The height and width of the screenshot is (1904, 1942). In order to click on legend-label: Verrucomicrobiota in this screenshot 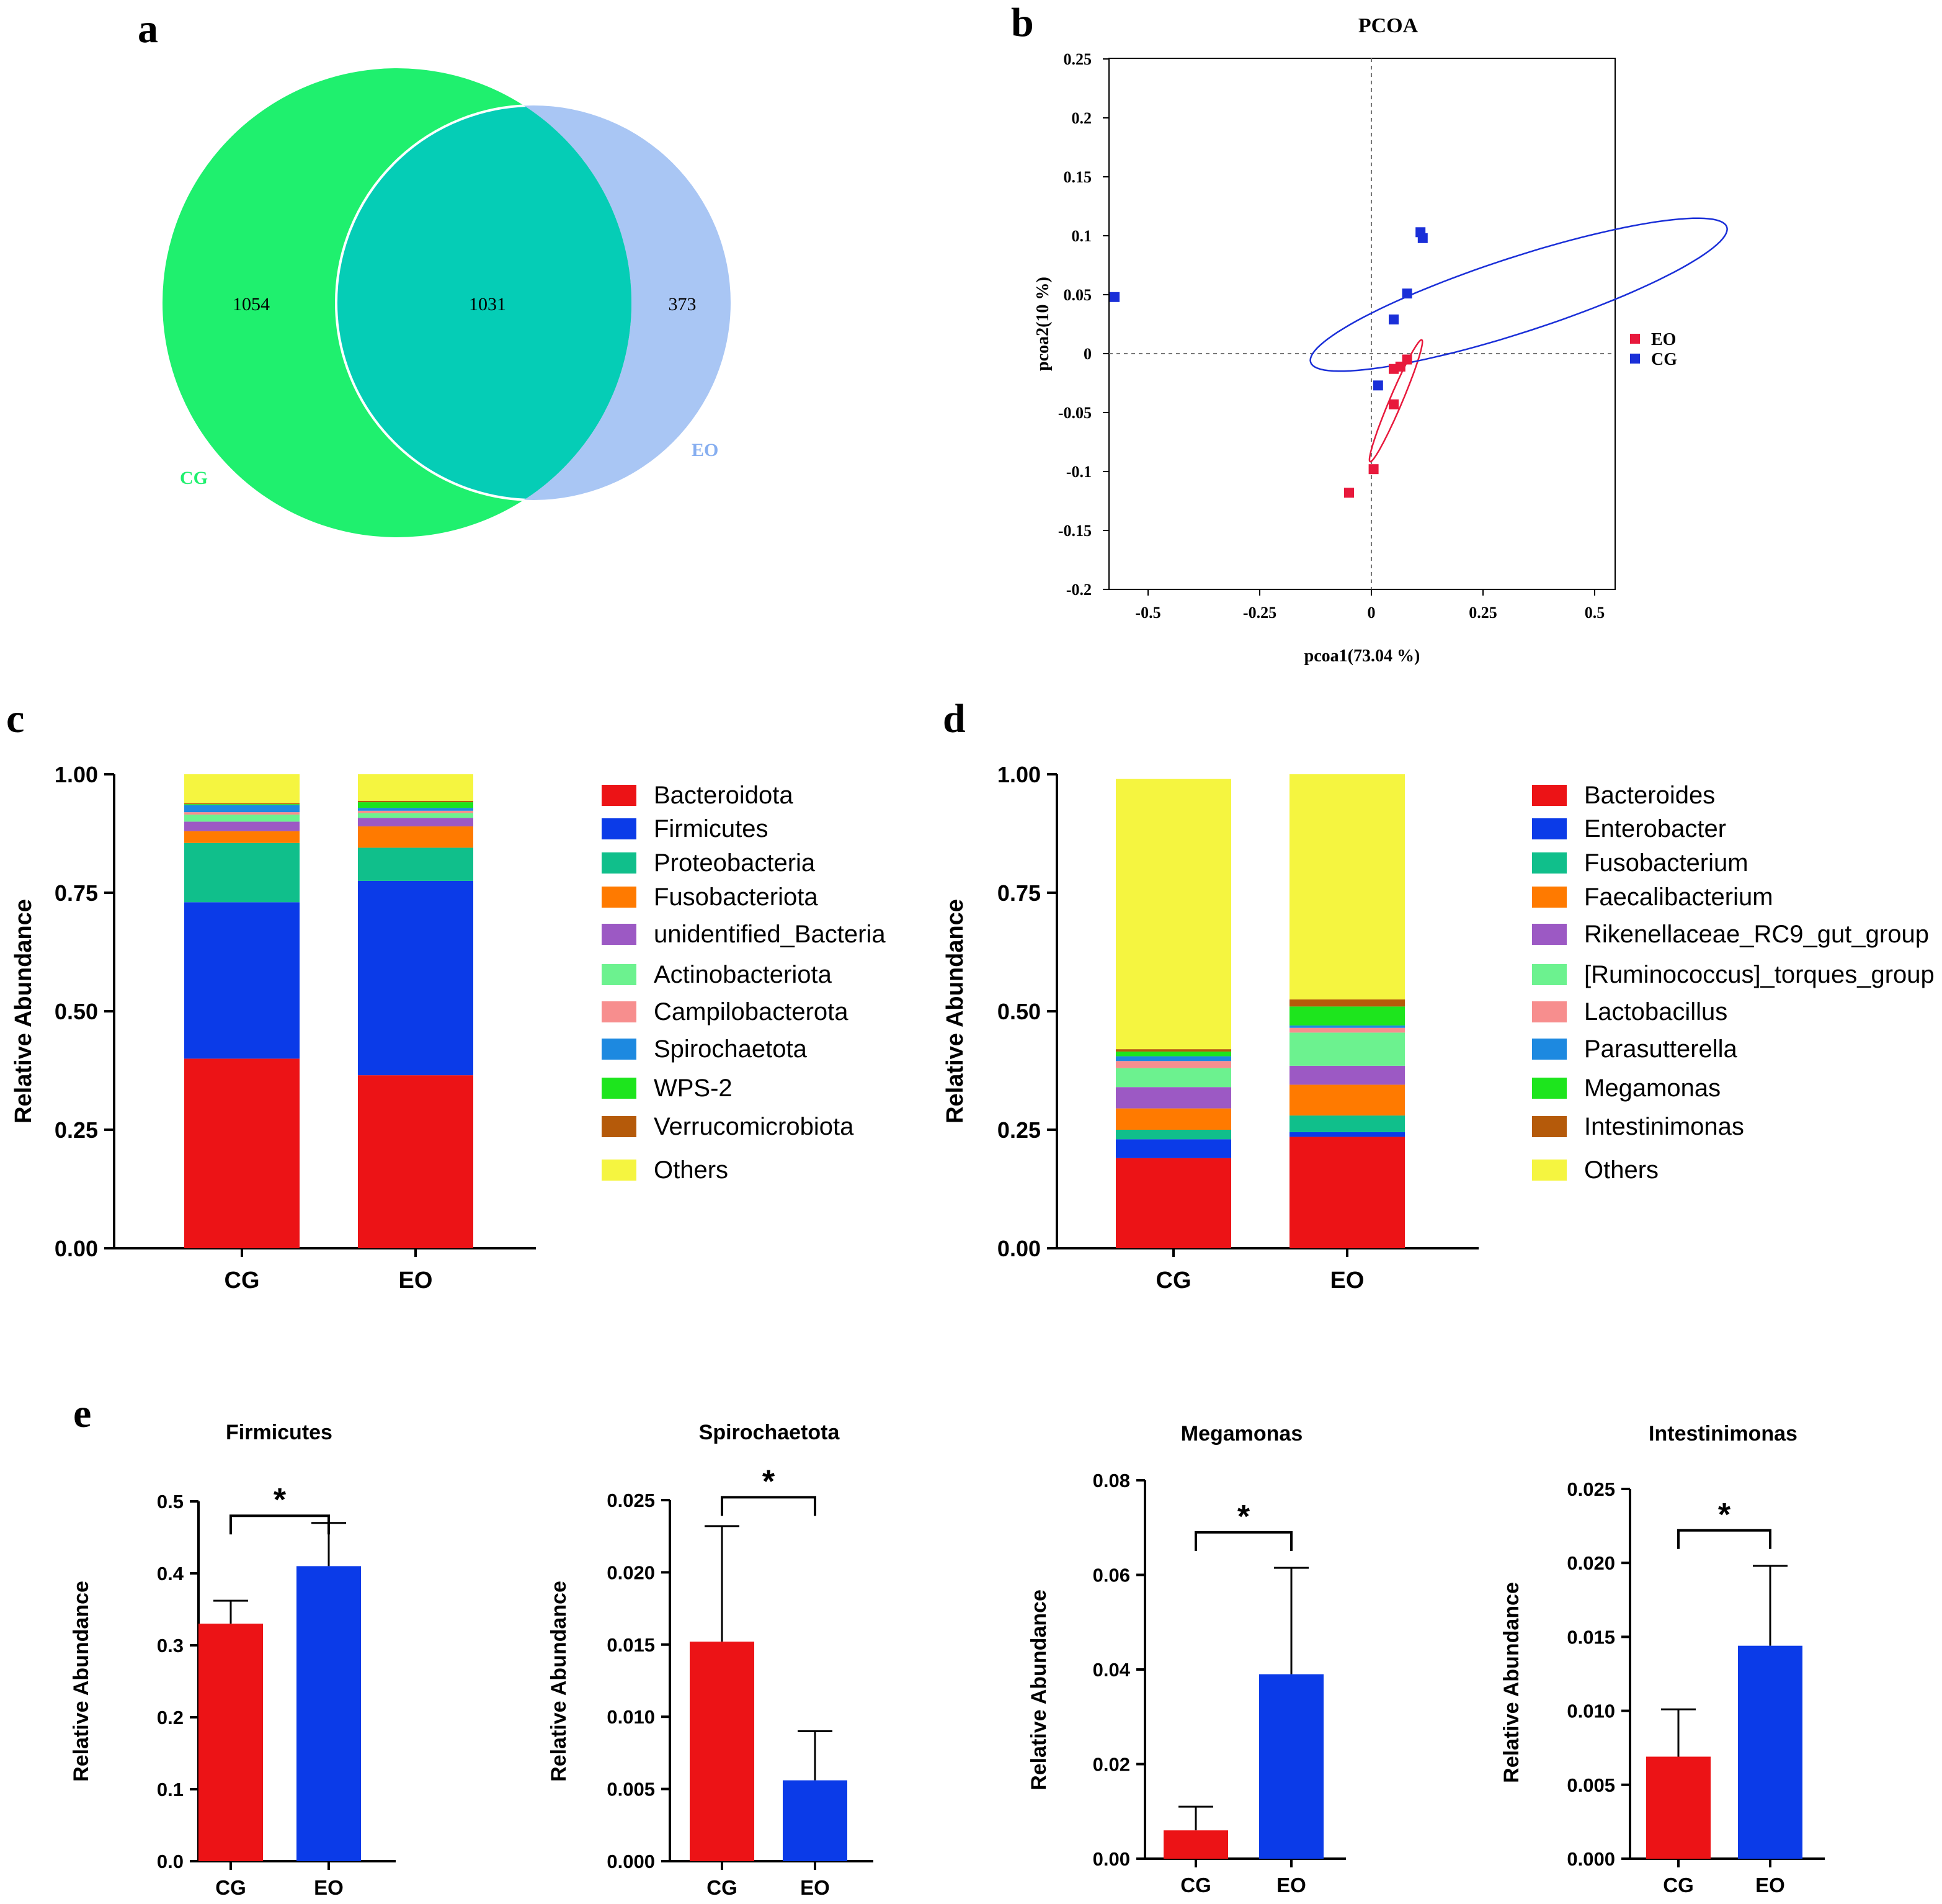, I will do `click(754, 1126)`.